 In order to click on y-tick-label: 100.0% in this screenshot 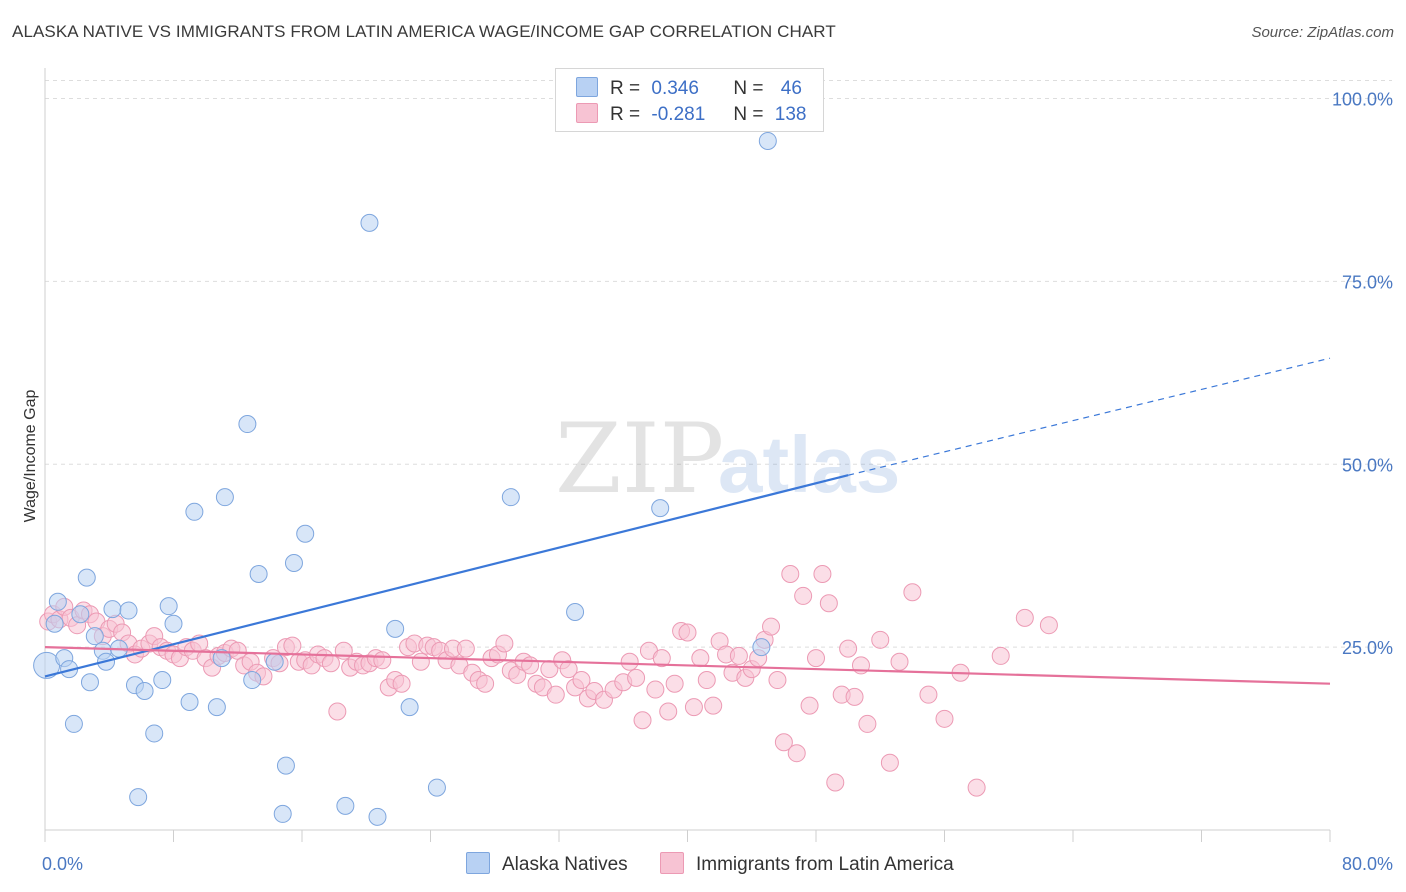, I will do `click(1362, 100)`.